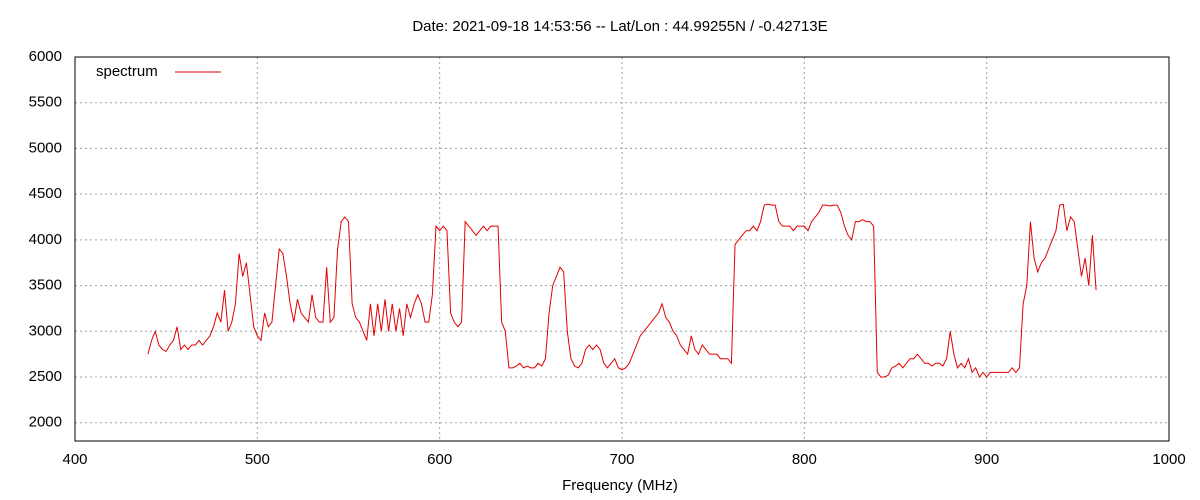 The height and width of the screenshot is (500, 1200). What do you see at coordinates (45, 330) in the screenshot?
I see `y-tick-label: 3000` at bounding box center [45, 330].